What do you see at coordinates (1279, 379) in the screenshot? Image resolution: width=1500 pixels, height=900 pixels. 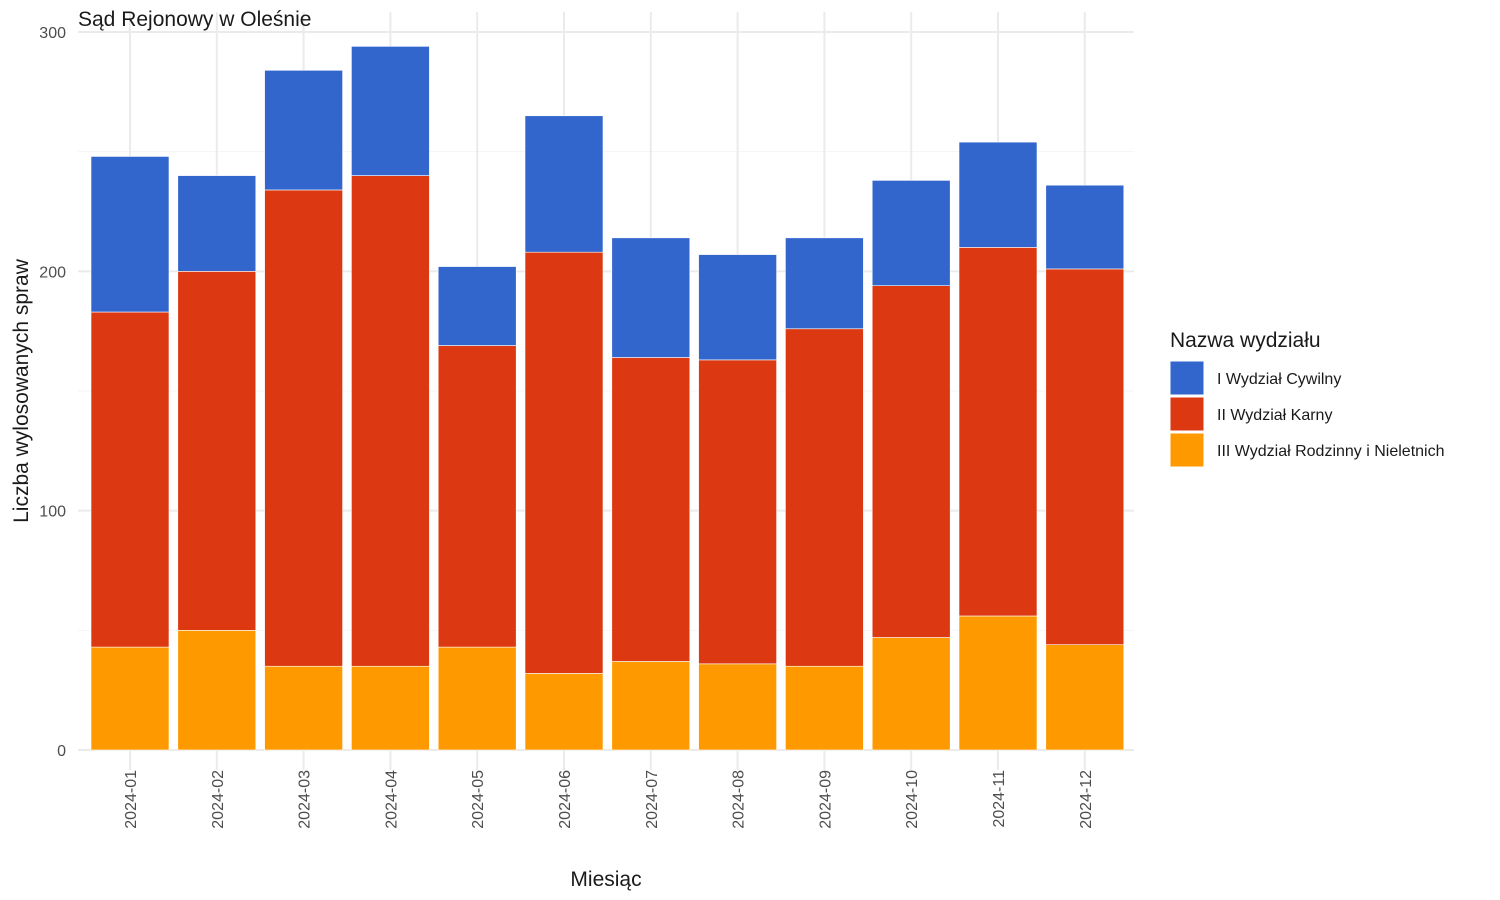 I see `legend-label: I Wydział Cywilny` at bounding box center [1279, 379].